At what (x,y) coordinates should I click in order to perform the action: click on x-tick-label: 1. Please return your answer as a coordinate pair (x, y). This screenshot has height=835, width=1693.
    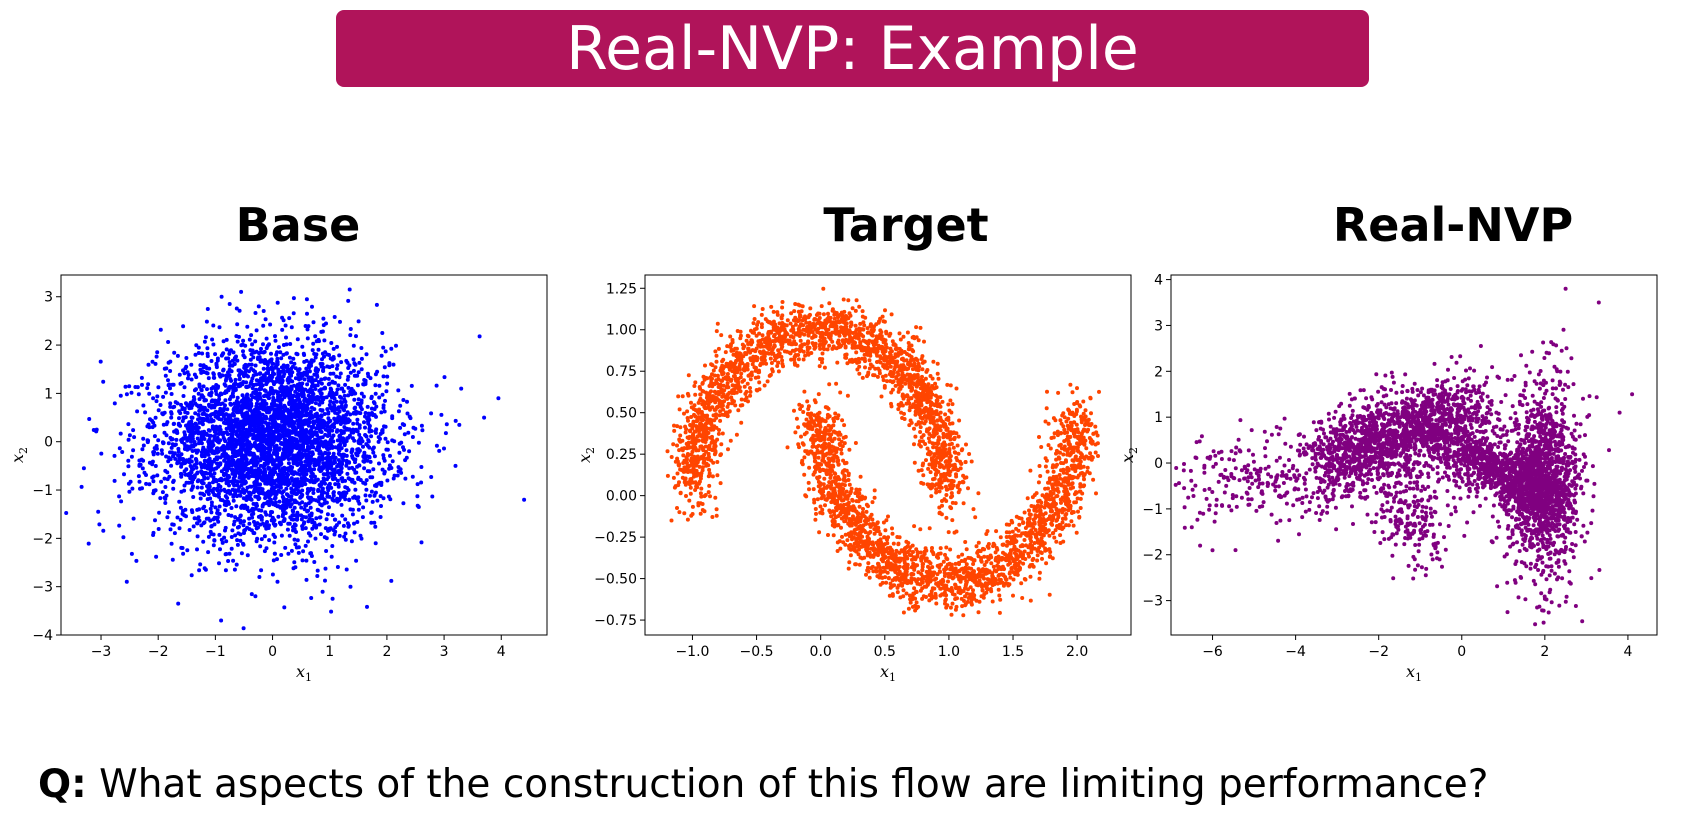
    Looking at the image, I should click on (329, 652).